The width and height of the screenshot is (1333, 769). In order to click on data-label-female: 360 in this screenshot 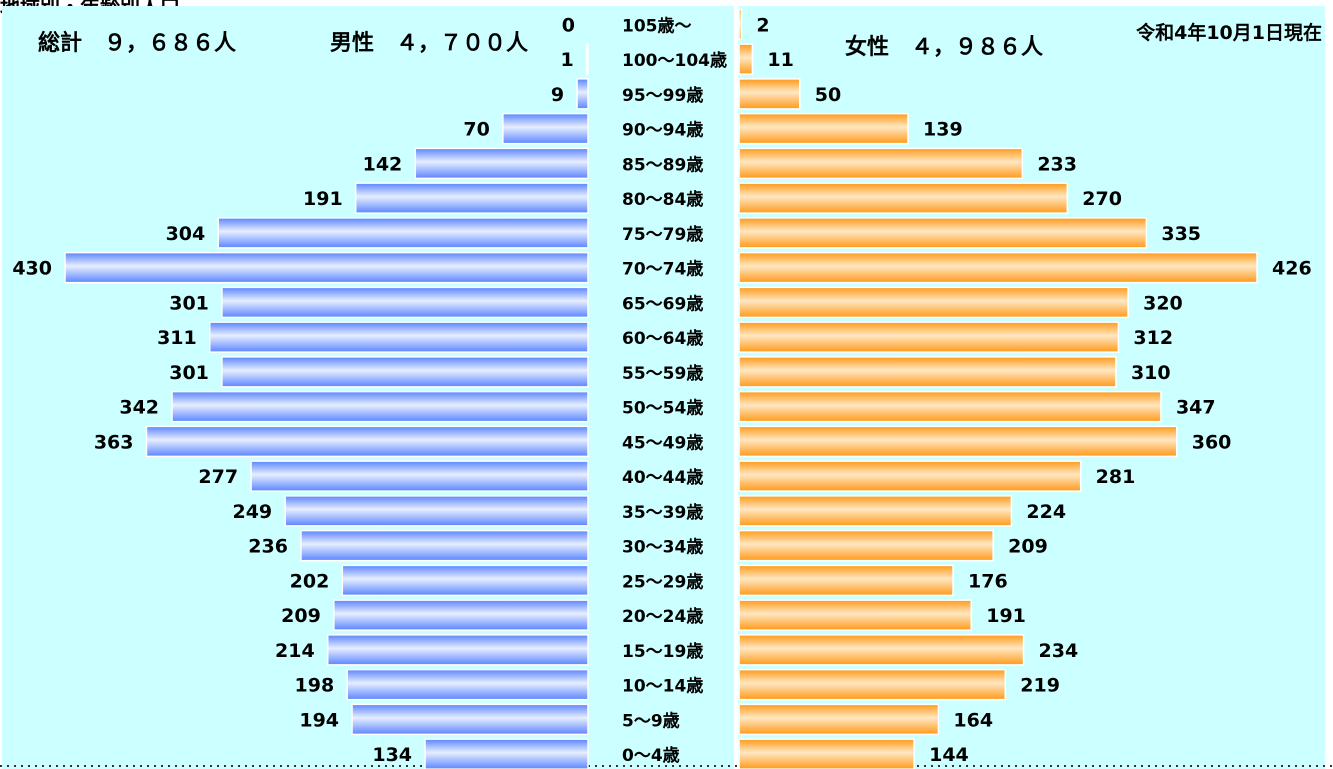, I will do `click(1212, 442)`.